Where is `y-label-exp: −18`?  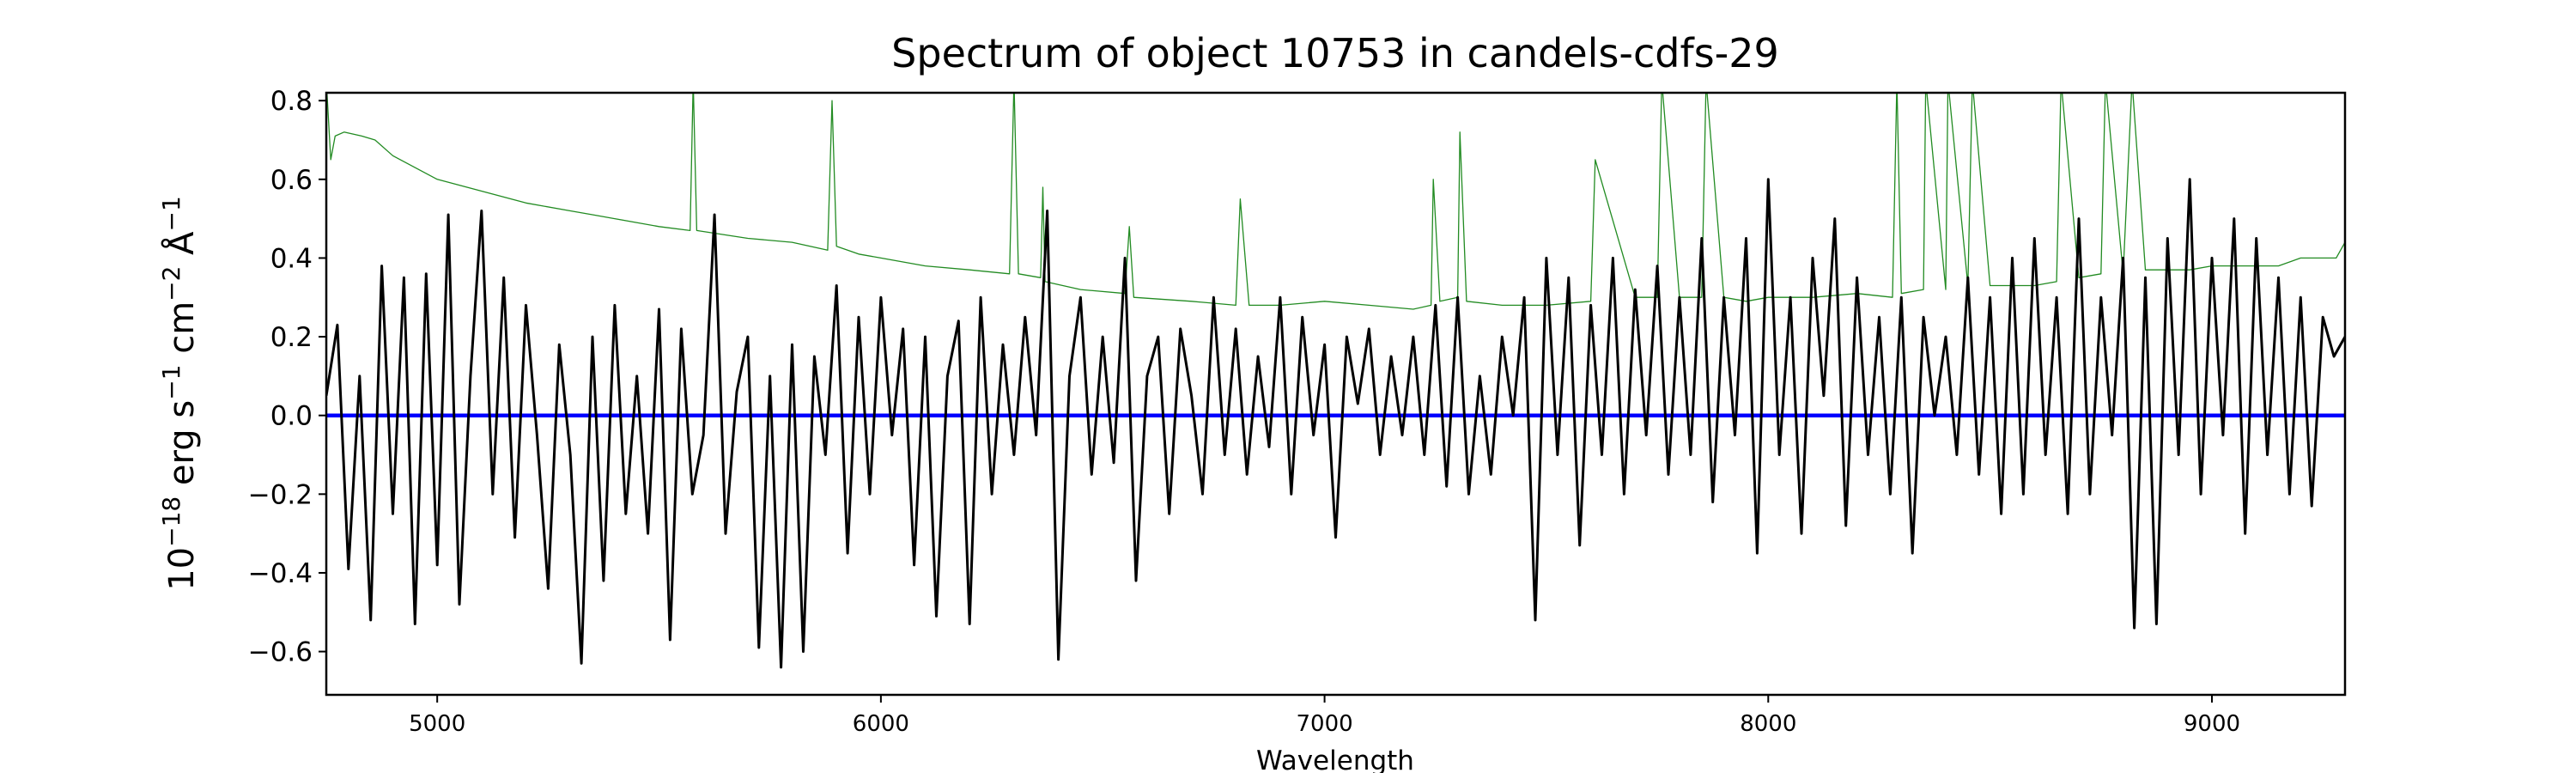 y-label-exp: −18 is located at coordinates (171, 521).